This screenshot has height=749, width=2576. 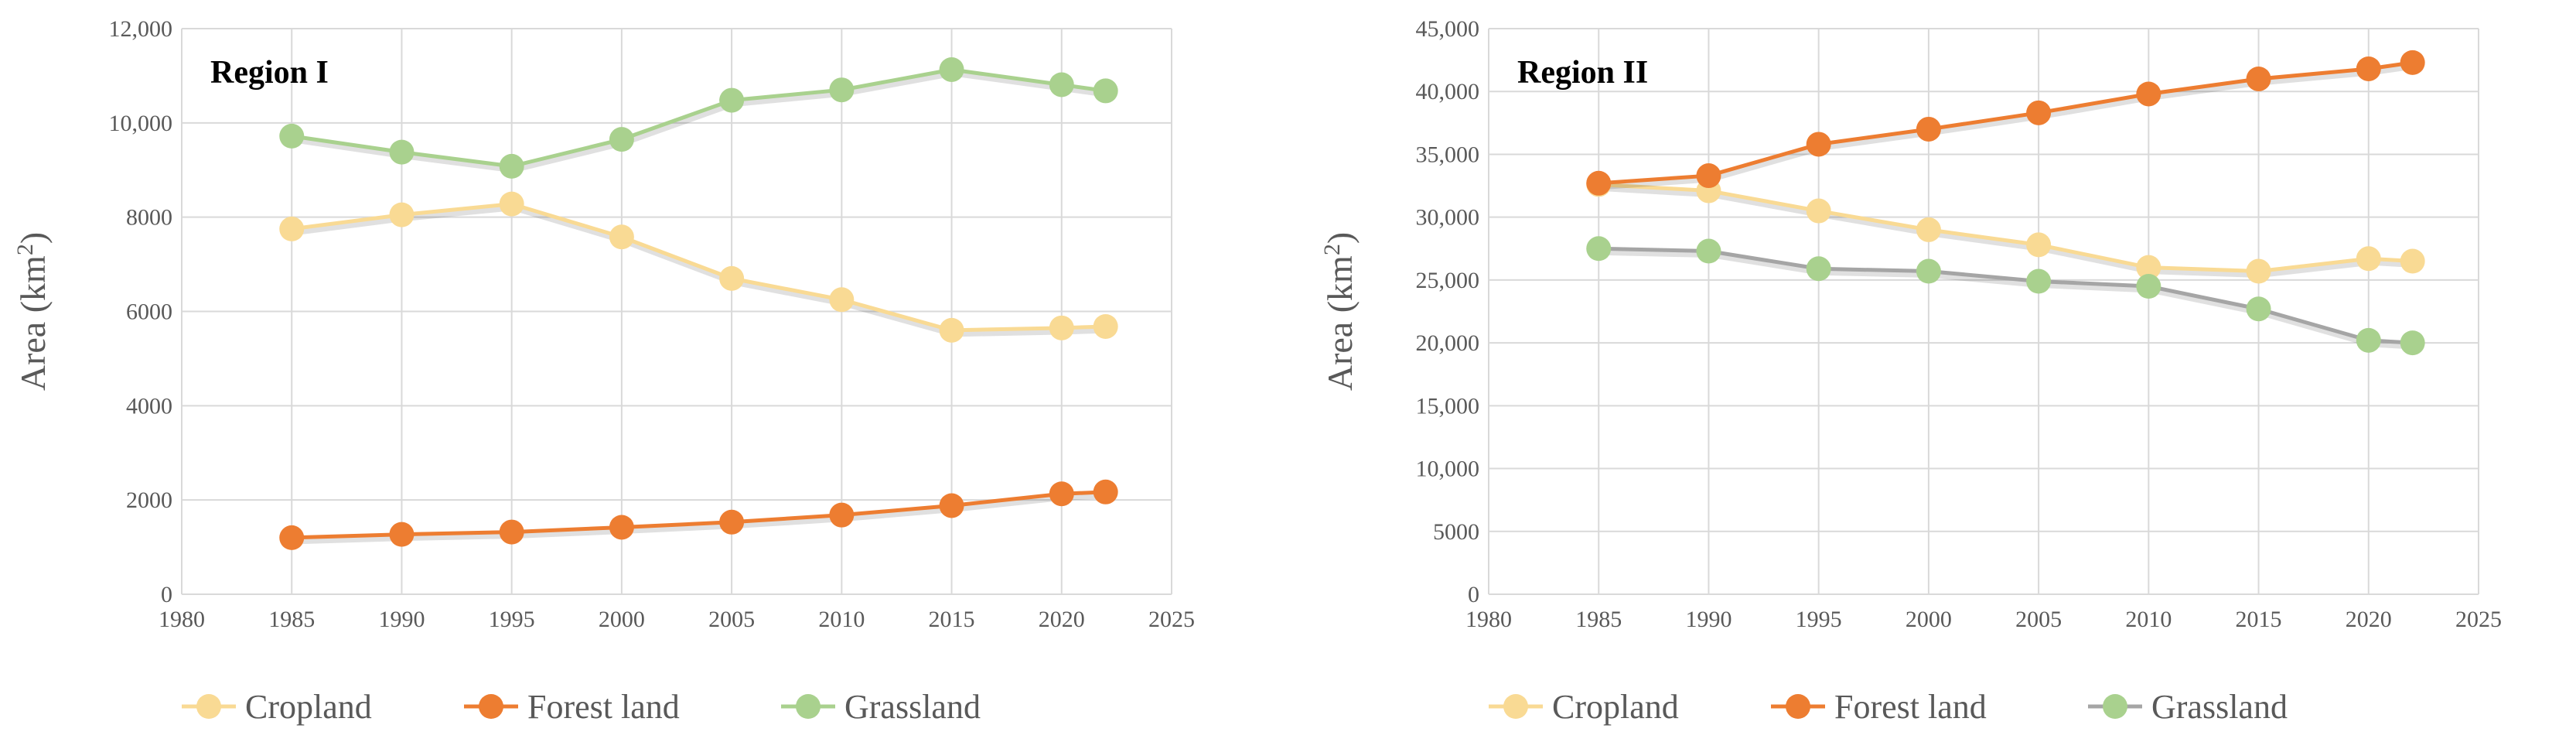 I want to click on legend-marker-forest-land, so click(x=491, y=706).